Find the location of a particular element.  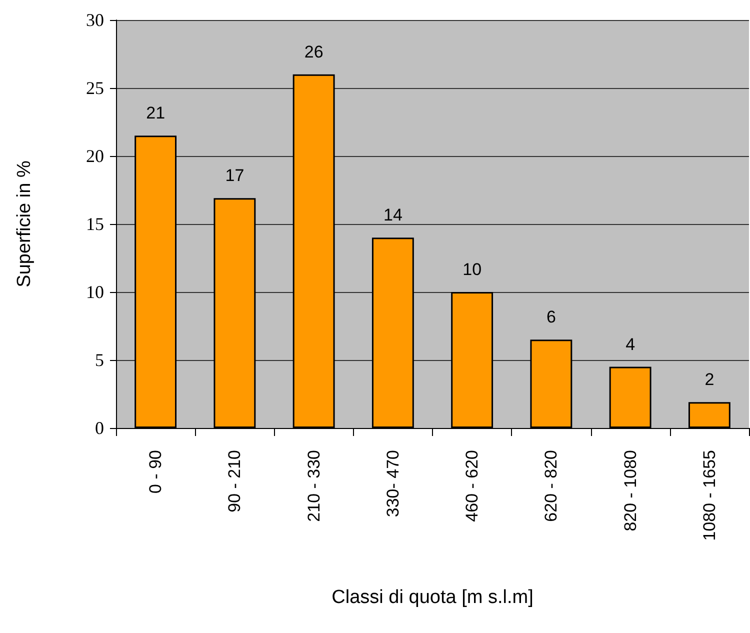

x-tick-label: 620 - 820 is located at coordinates (551, 486).